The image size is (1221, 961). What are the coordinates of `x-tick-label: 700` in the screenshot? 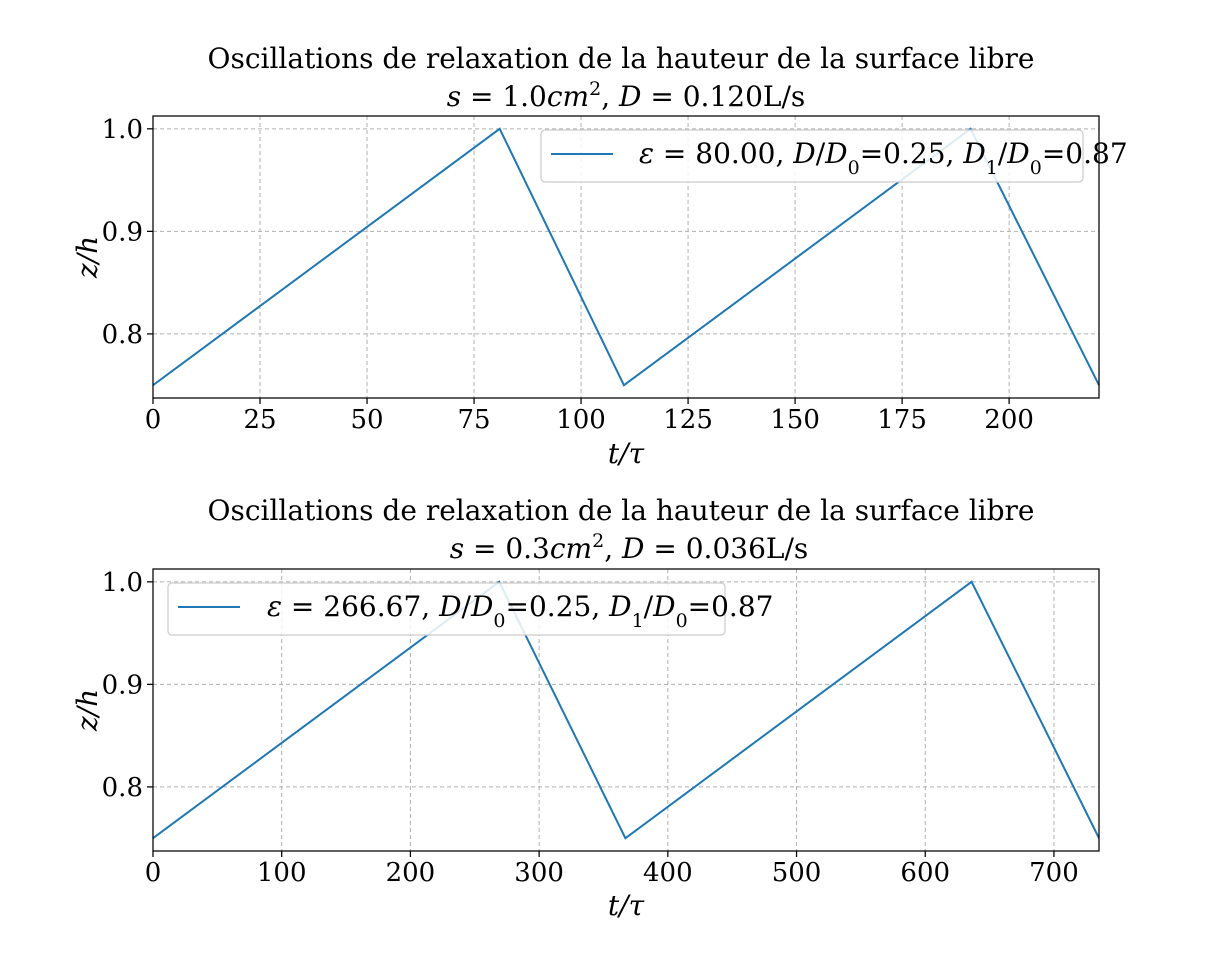 It's located at (1054, 873).